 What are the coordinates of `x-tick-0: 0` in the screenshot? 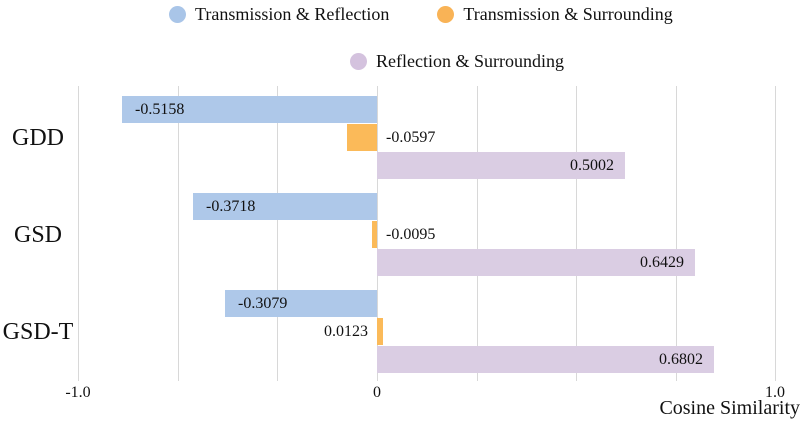 It's located at (377, 392).